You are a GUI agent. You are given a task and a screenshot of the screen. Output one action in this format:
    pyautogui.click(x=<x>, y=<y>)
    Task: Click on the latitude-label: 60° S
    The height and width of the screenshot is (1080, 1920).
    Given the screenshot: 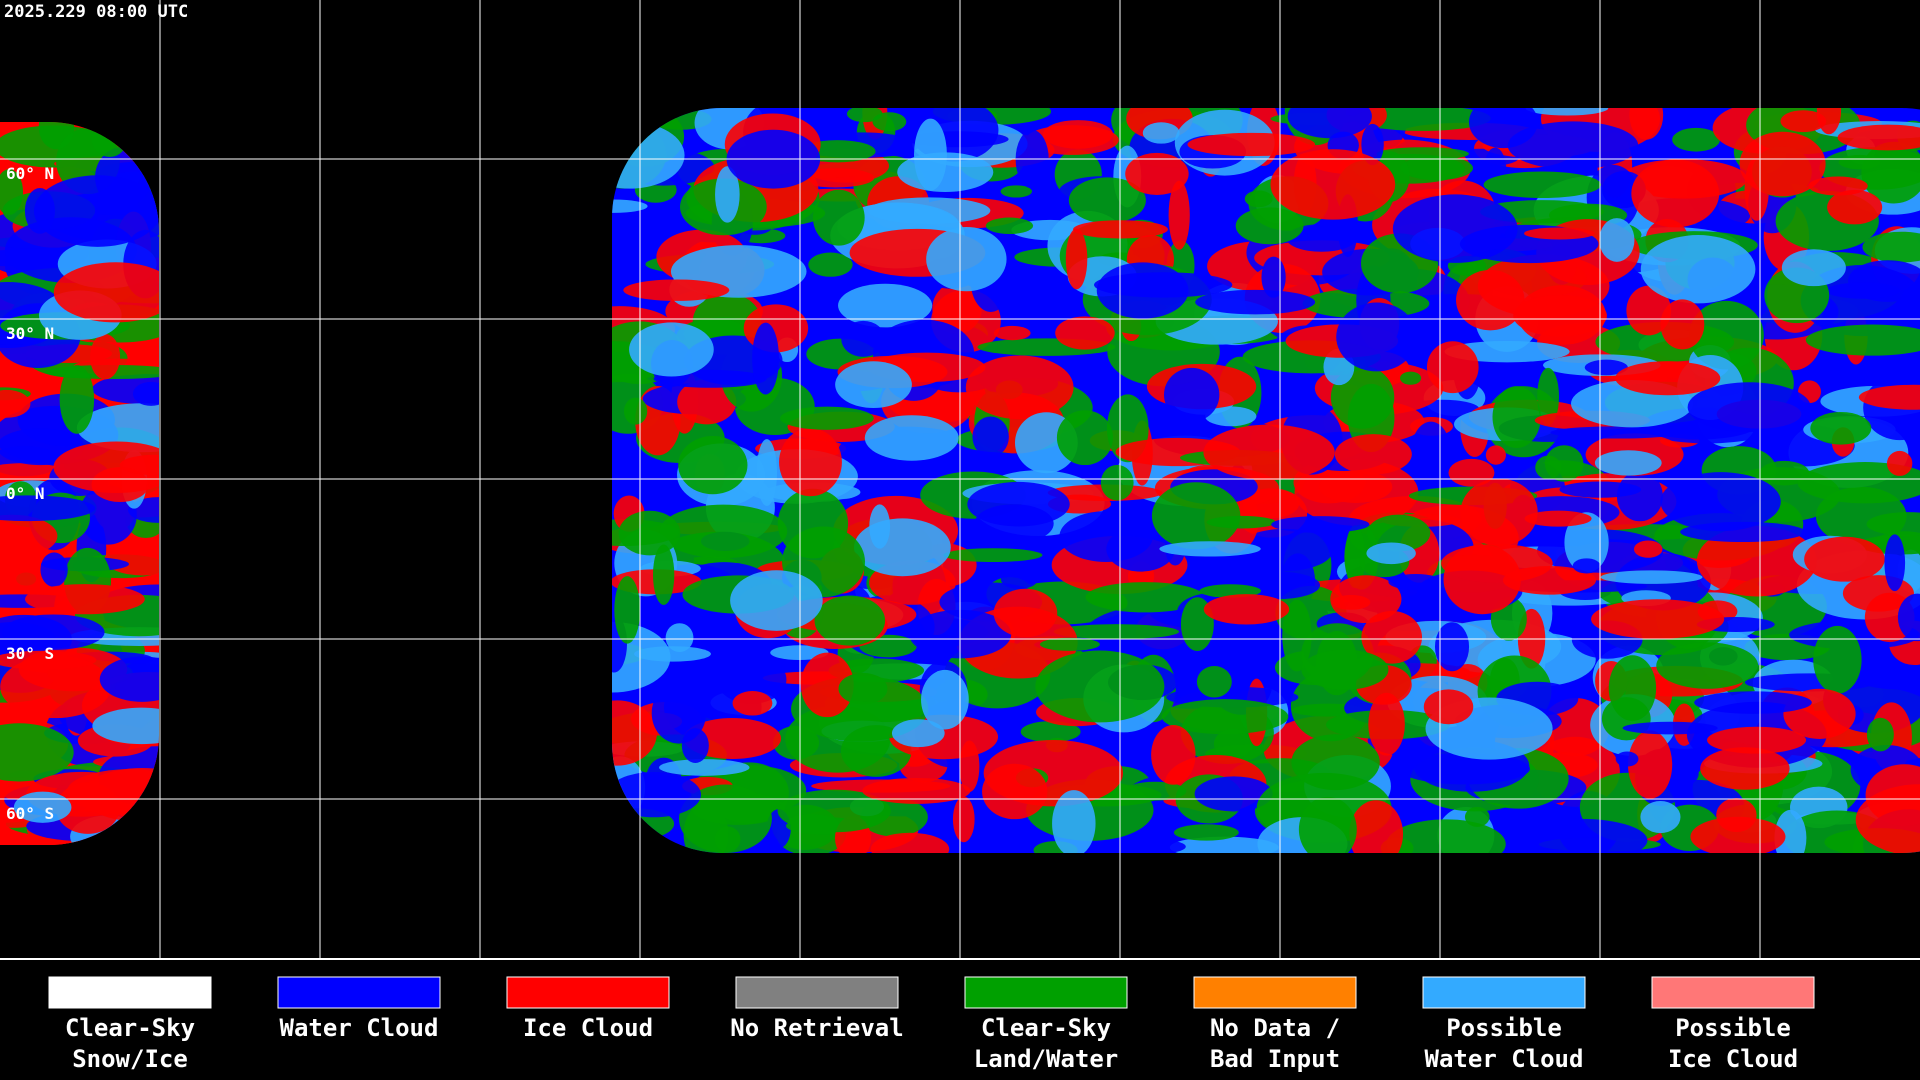 What is the action you would take?
    pyautogui.click(x=30, y=813)
    